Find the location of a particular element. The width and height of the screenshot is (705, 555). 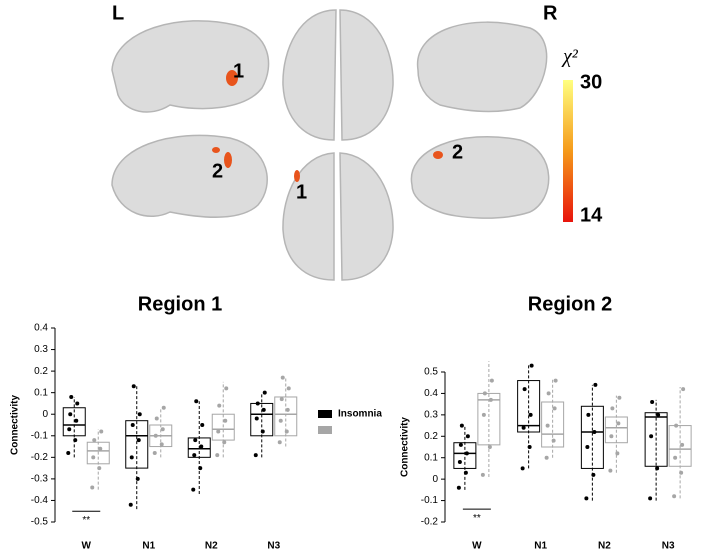

legend-swatch is located at coordinates (325, 430).